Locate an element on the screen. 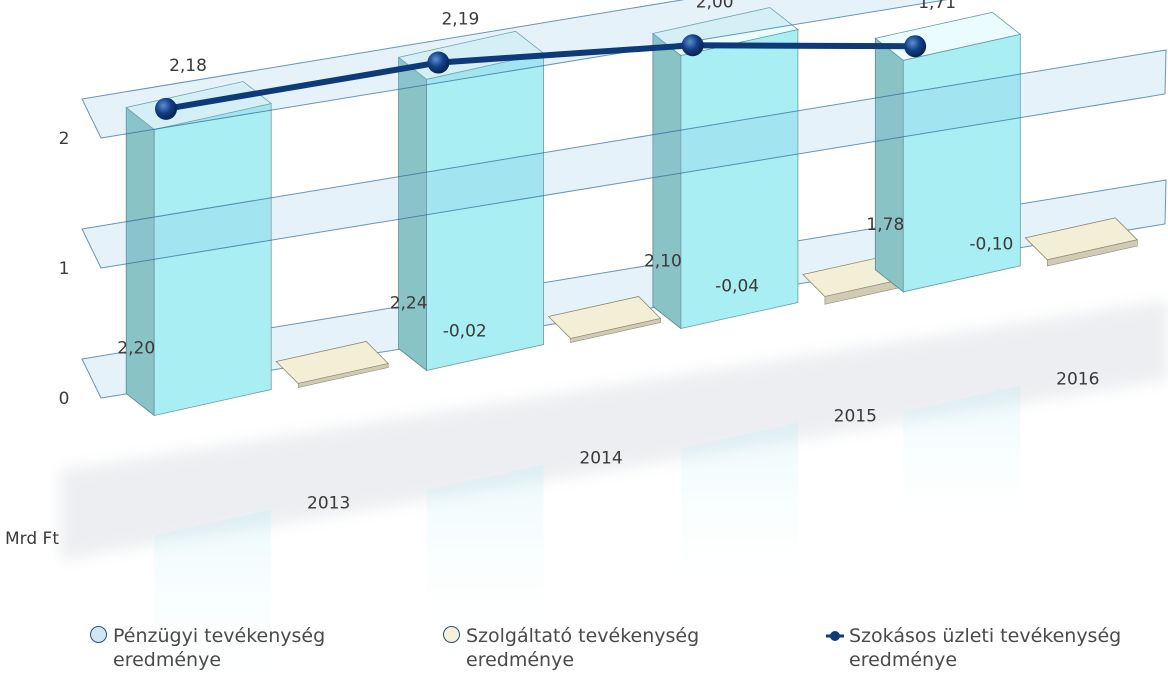  legend-text-szolgaltato-1: Szolgáltató tevékenység is located at coordinates (583, 636).